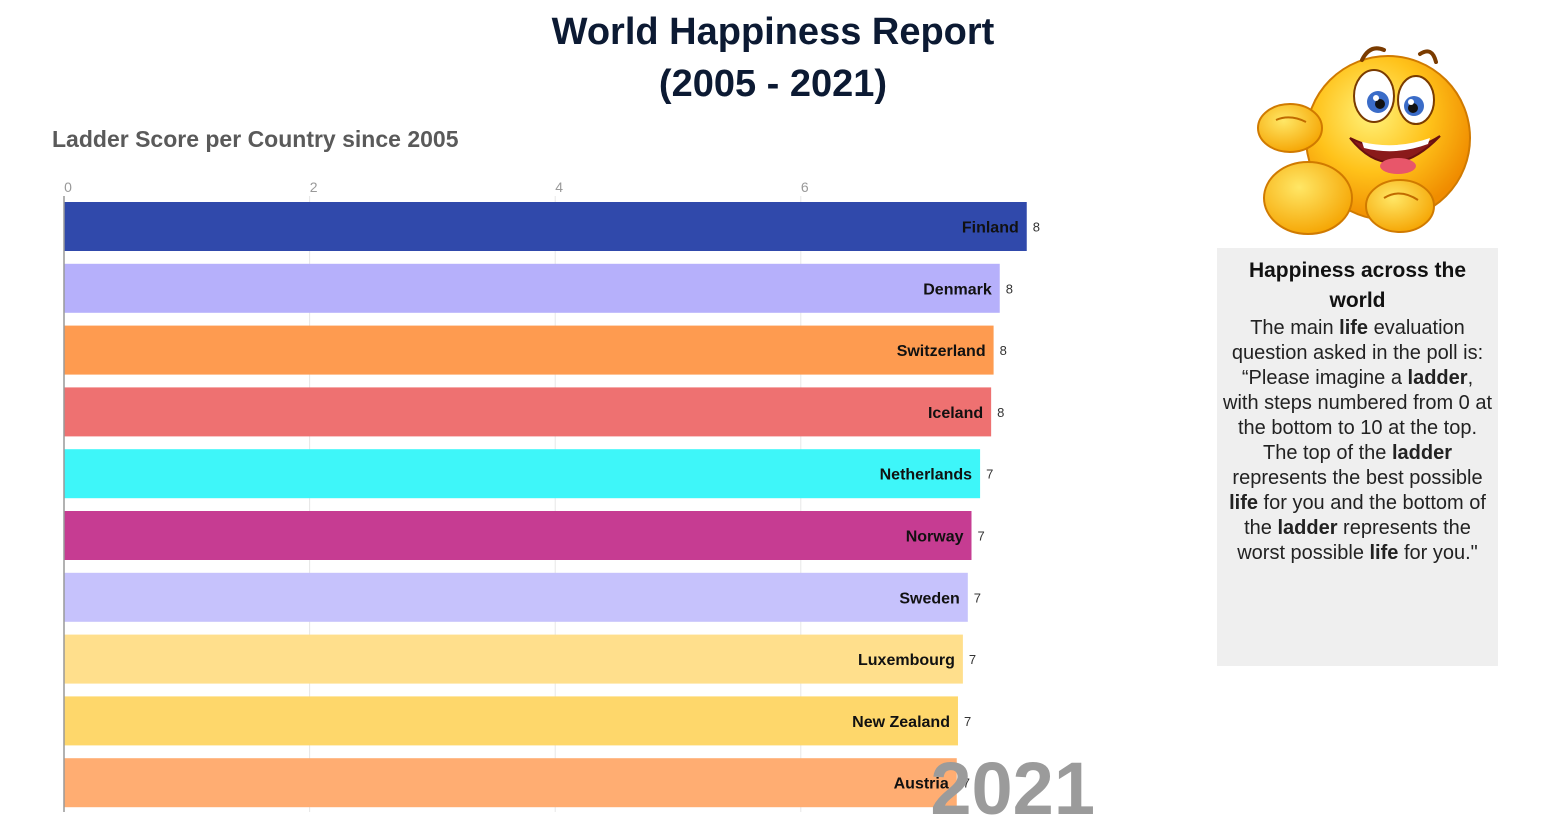 Image resolution: width=1546 pixels, height=822 pixels. Describe the element at coordinates (559, 187) in the screenshot. I see `x-tick-label: 4` at that location.